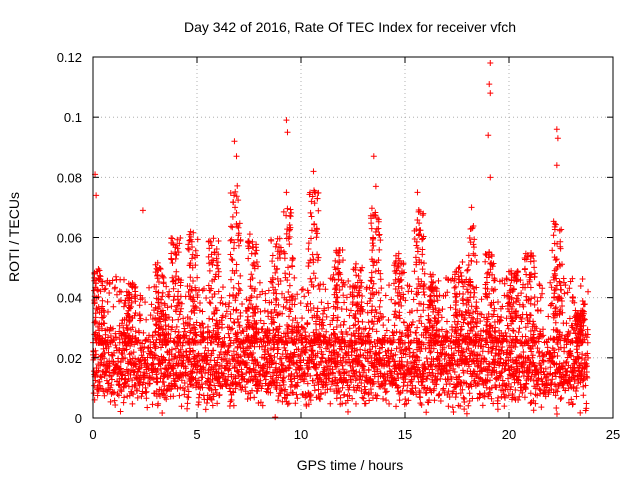 This screenshot has height=480, width=640. I want to click on y-tick-label: 0.04, so click(69, 298).